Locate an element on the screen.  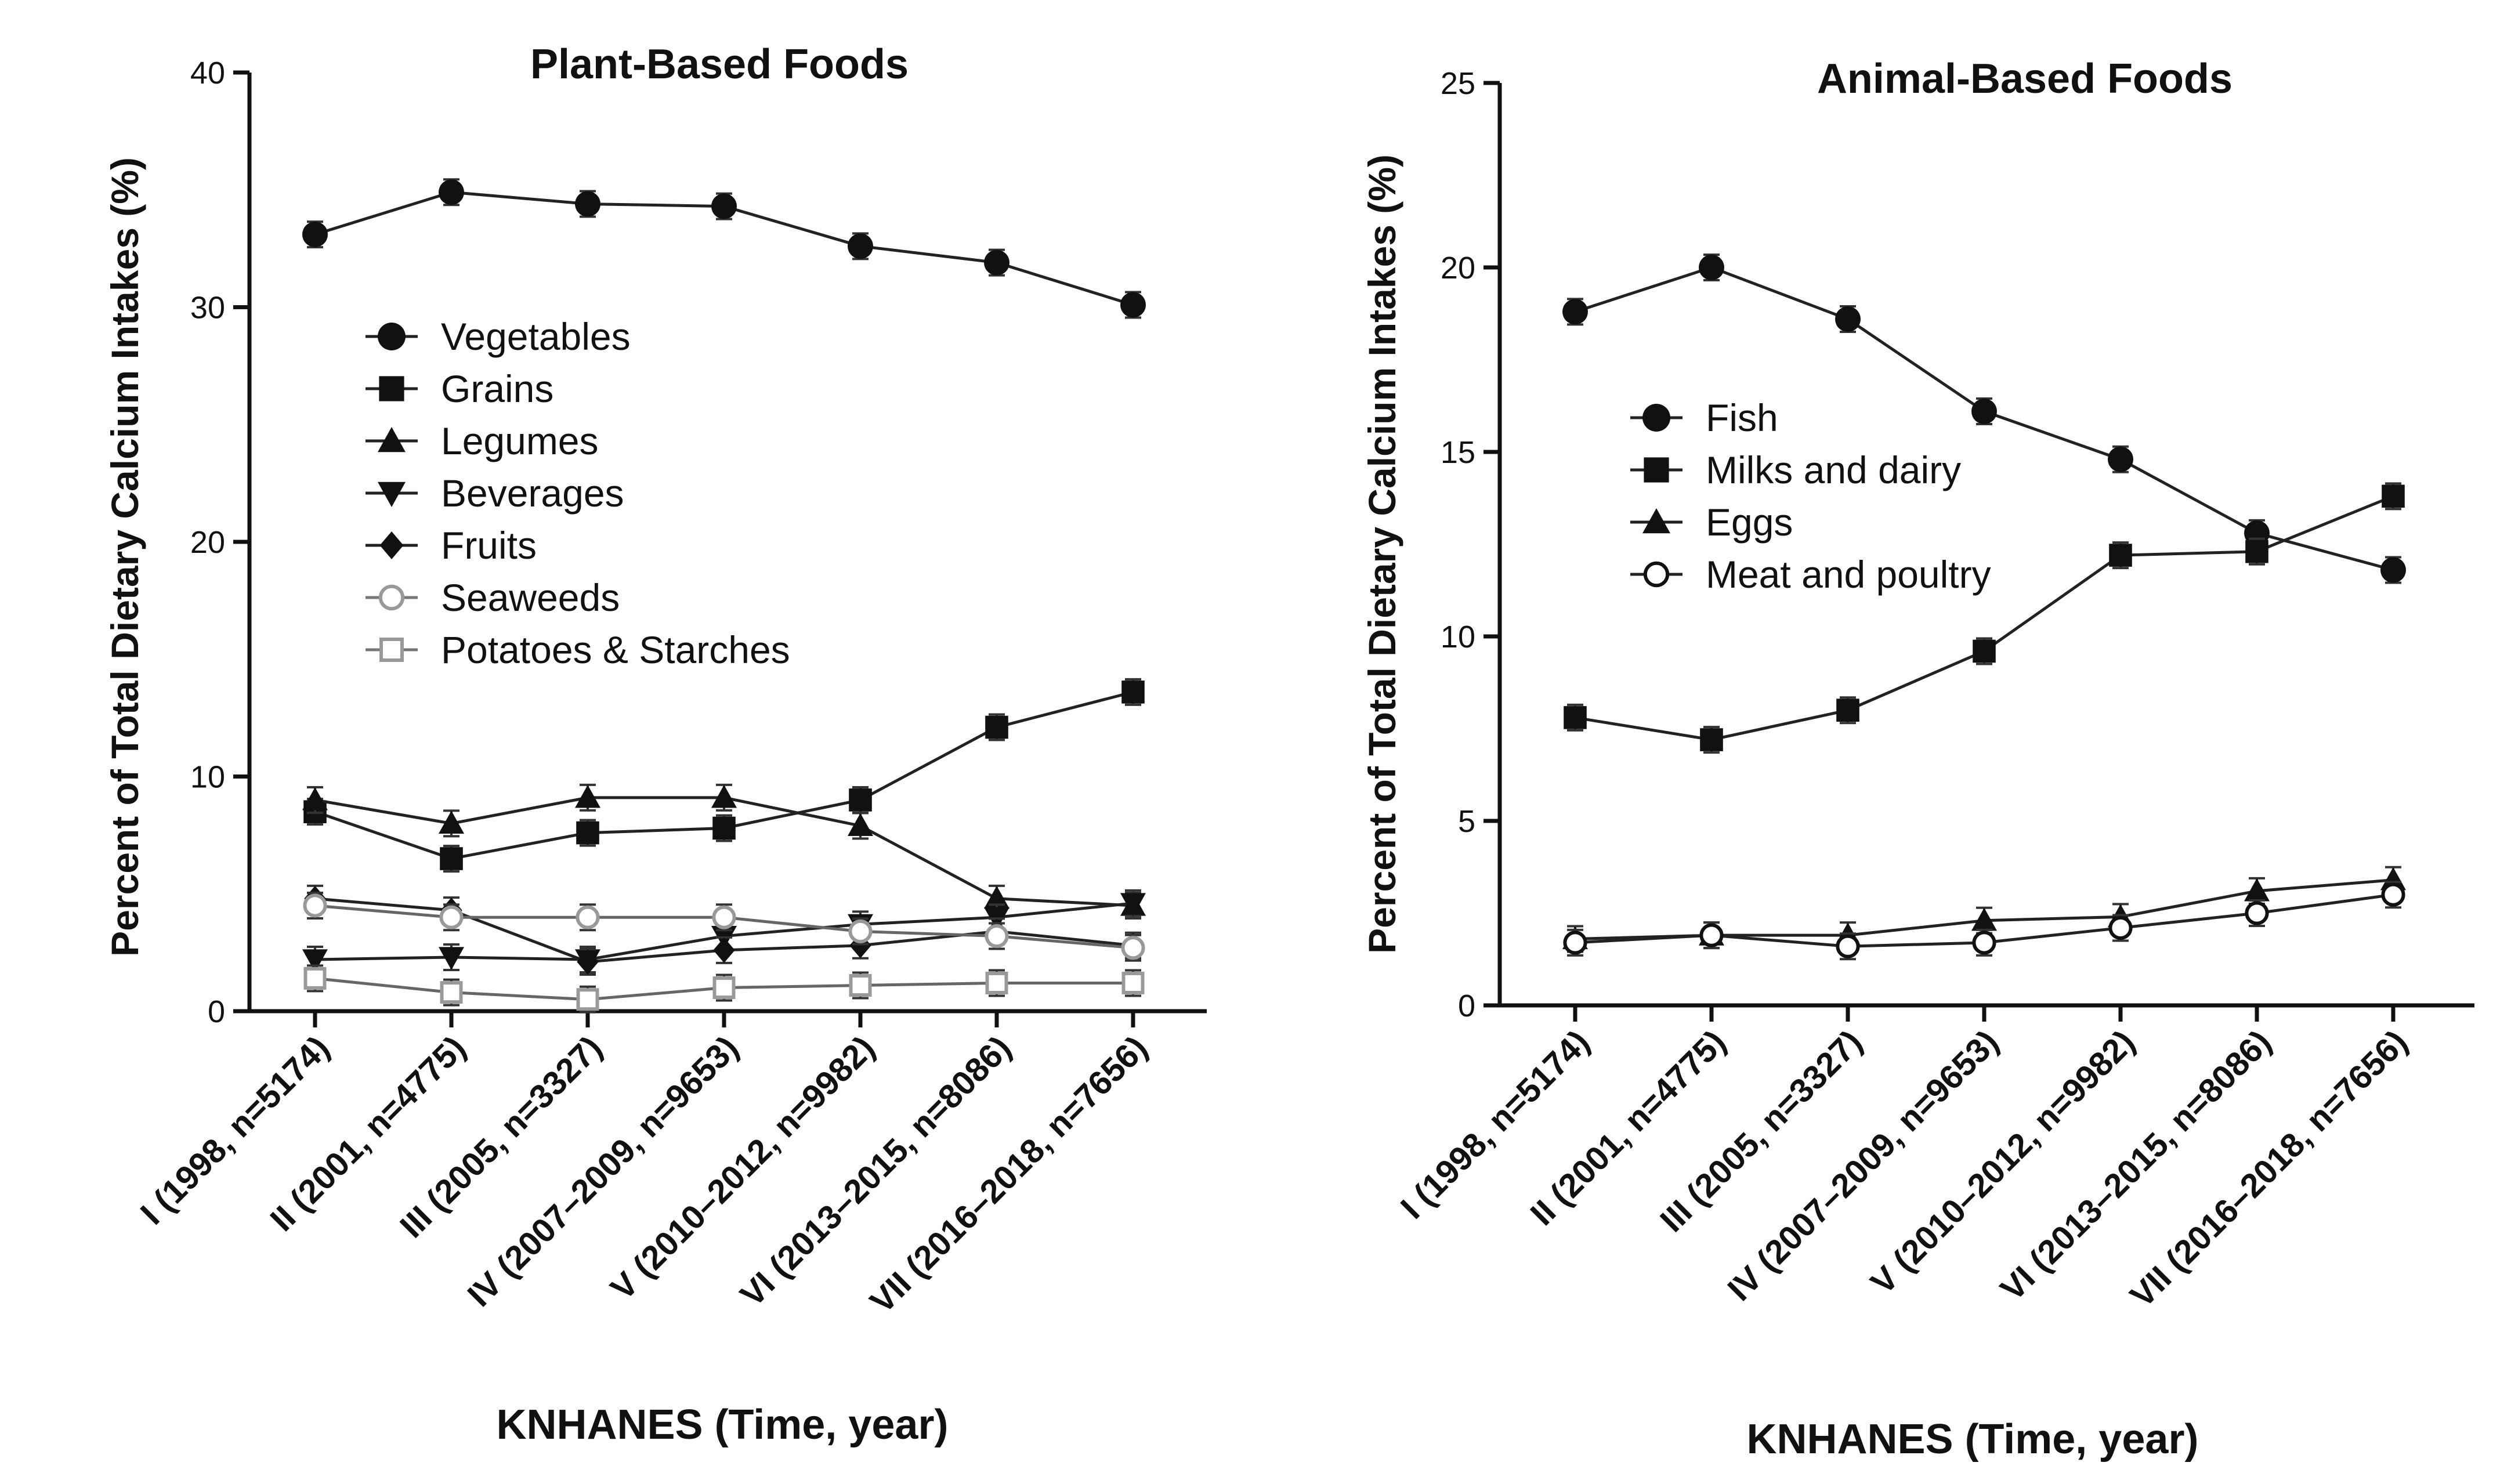
plant-legend-marker-potatoes-starches is located at coordinates (391, 650).